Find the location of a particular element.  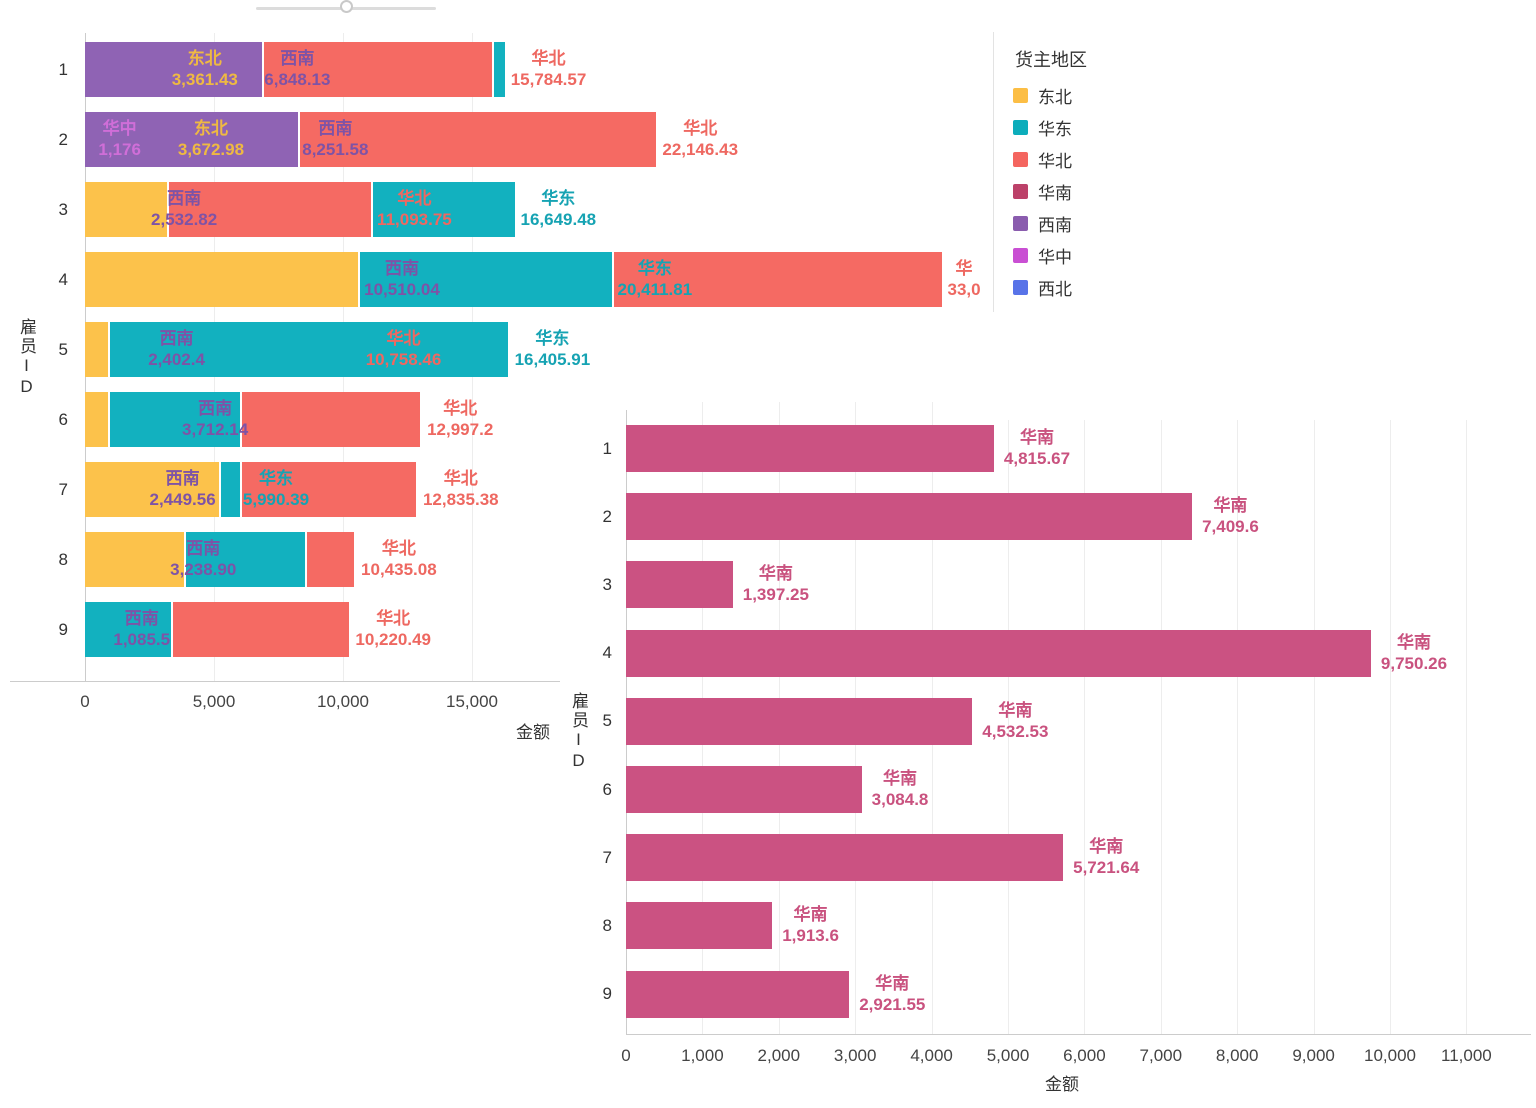

left-row-label: 2 is located at coordinates (63, 139).